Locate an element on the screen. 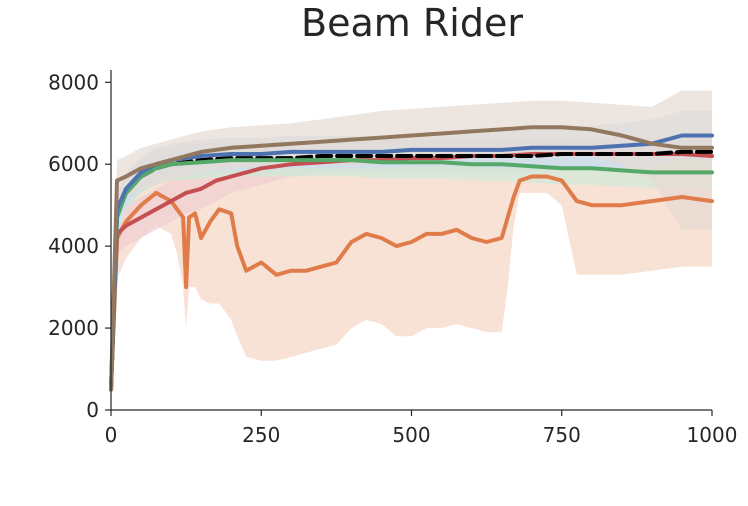 The width and height of the screenshot is (748, 506). x-tick-label: 1000 is located at coordinates (712, 435).